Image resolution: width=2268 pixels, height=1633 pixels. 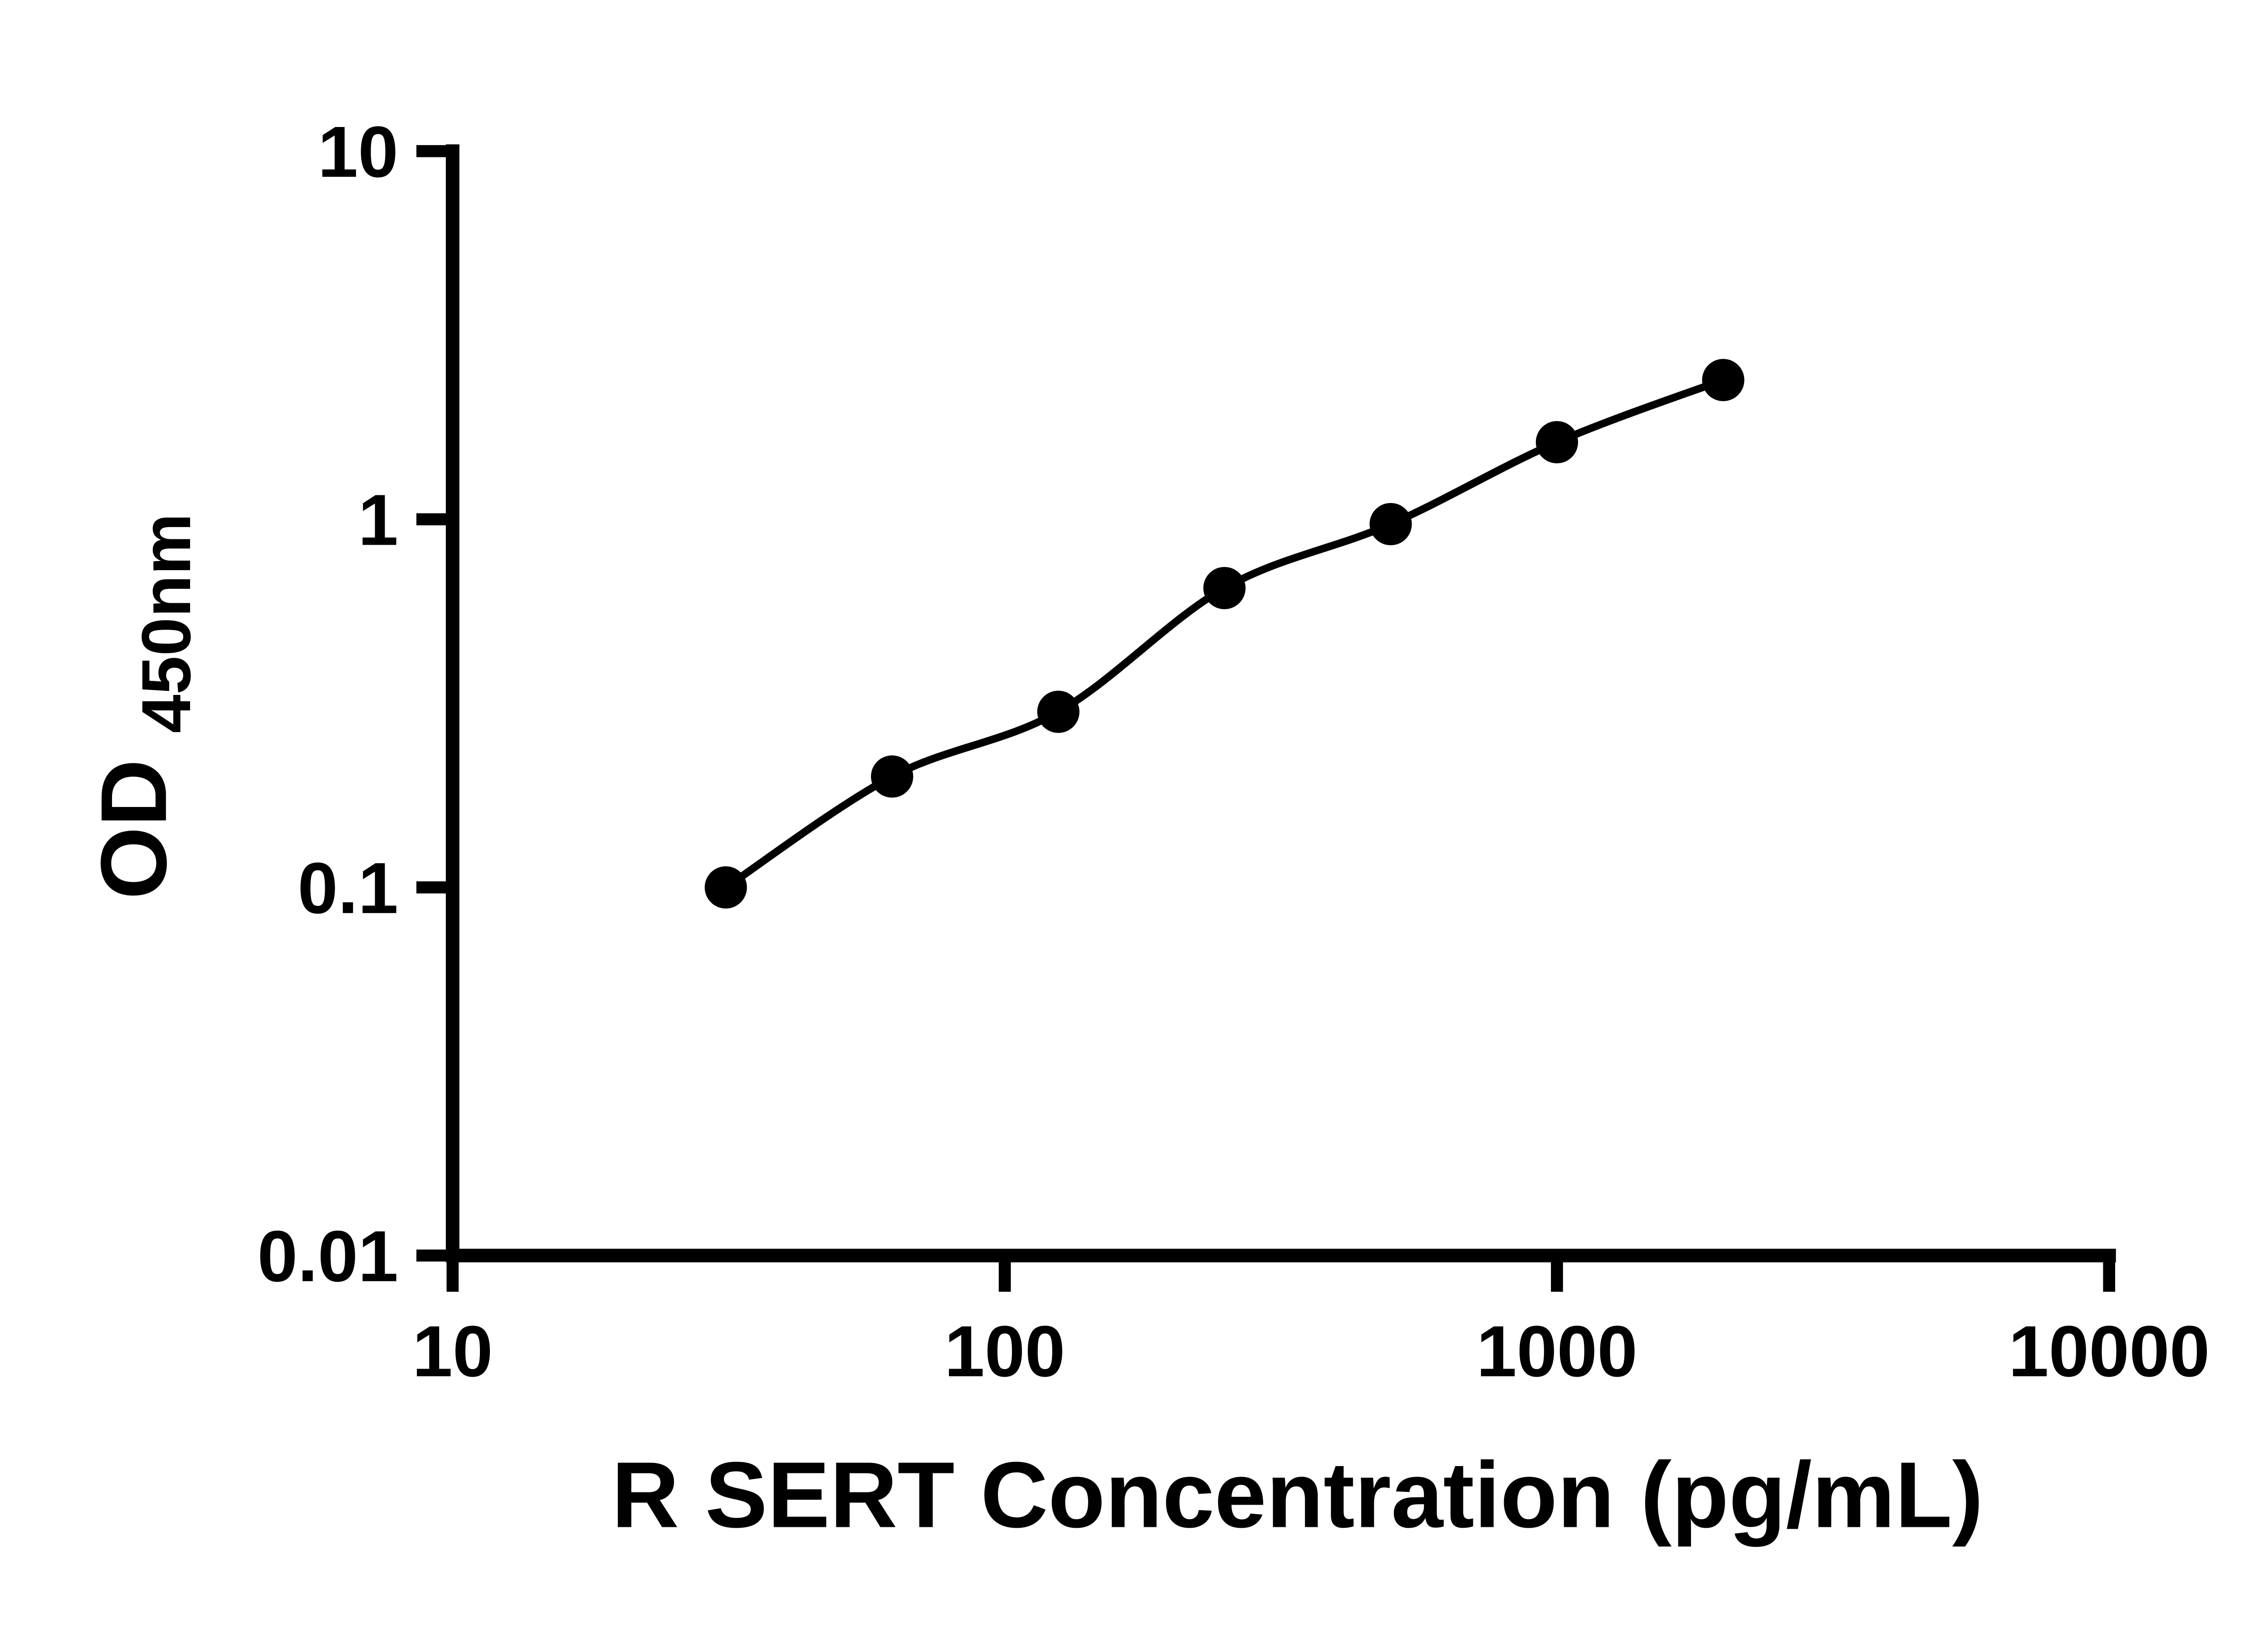 I want to click on y-axis-title-subscript: 450nm, so click(x=167, y=623).